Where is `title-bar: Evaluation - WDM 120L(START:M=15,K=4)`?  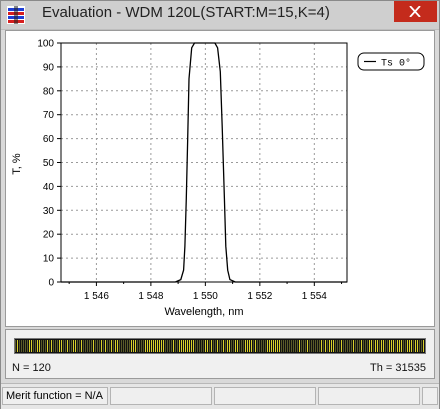 title-bar: Evaluation - WDM 120L(START:M=15,K=4) is located at coordinates (220, 15).